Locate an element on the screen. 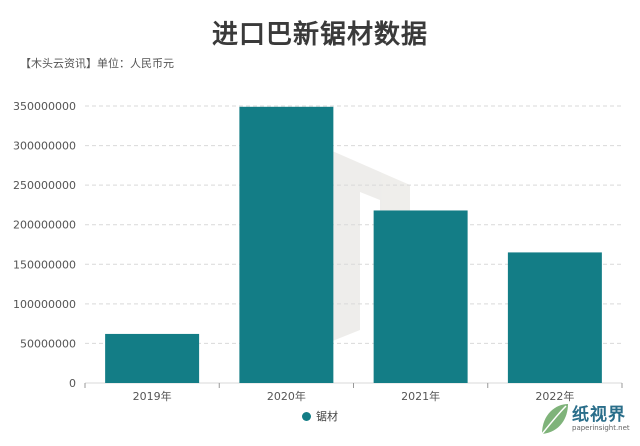 This screenshot has width=640, height=446. x-tick-label: 2020年 is located at coordinates (286, 396).